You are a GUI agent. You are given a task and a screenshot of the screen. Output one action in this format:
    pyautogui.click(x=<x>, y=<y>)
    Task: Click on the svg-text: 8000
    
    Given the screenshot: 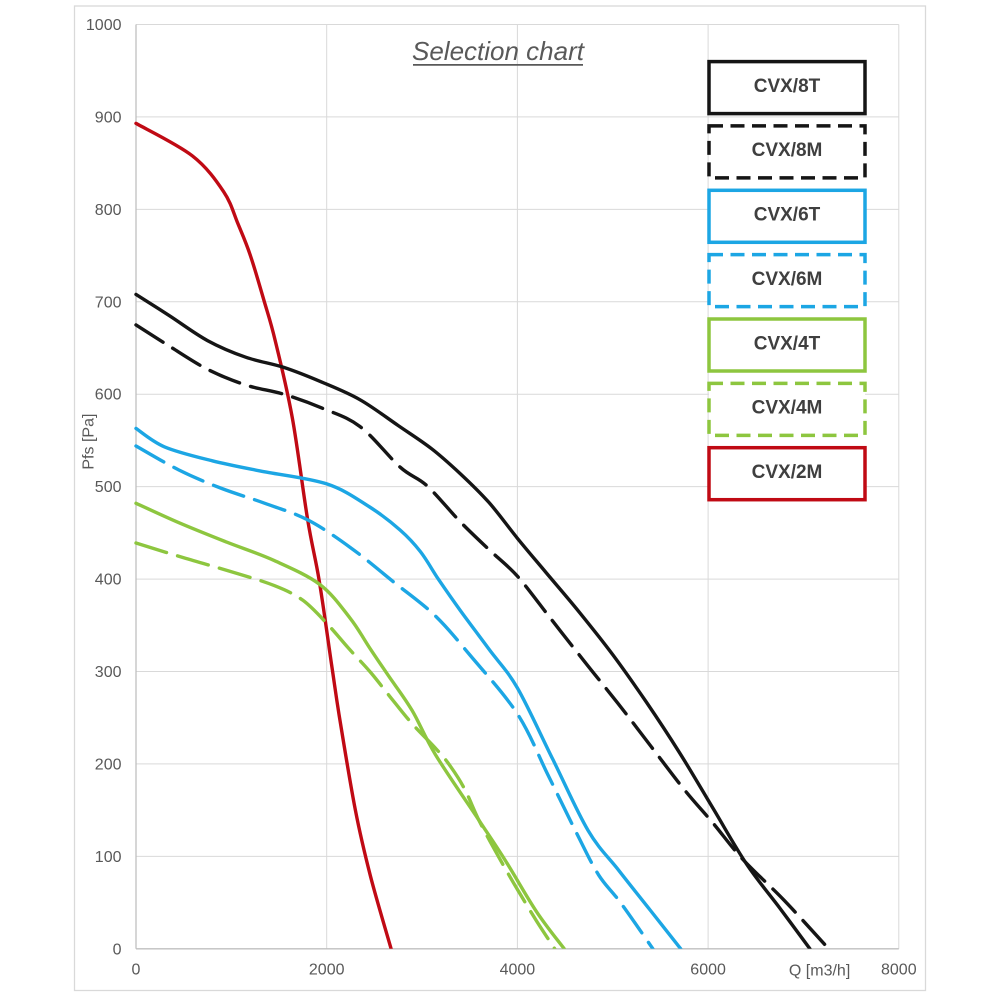 What is the action you would take?
    pyautogui.click(x=899, y=970)
    